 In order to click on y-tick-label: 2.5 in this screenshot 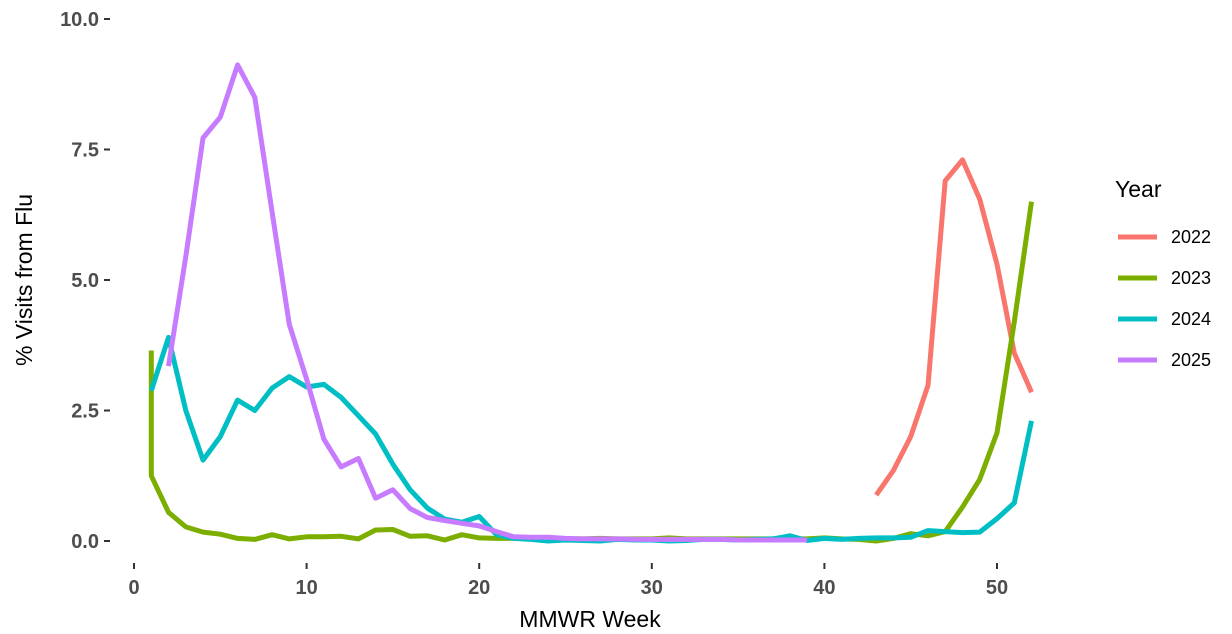, I will do `click(85, 412)`.